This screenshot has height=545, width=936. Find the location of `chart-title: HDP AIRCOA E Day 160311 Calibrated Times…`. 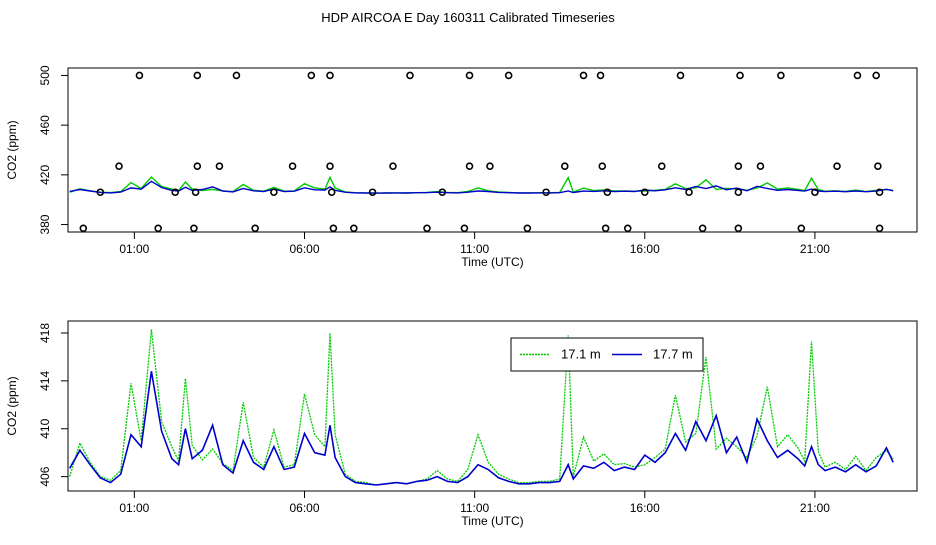

chart-title: HDP AIRCOA E Day 160311 Calibrated Times… is located at coordinates (468, 17).